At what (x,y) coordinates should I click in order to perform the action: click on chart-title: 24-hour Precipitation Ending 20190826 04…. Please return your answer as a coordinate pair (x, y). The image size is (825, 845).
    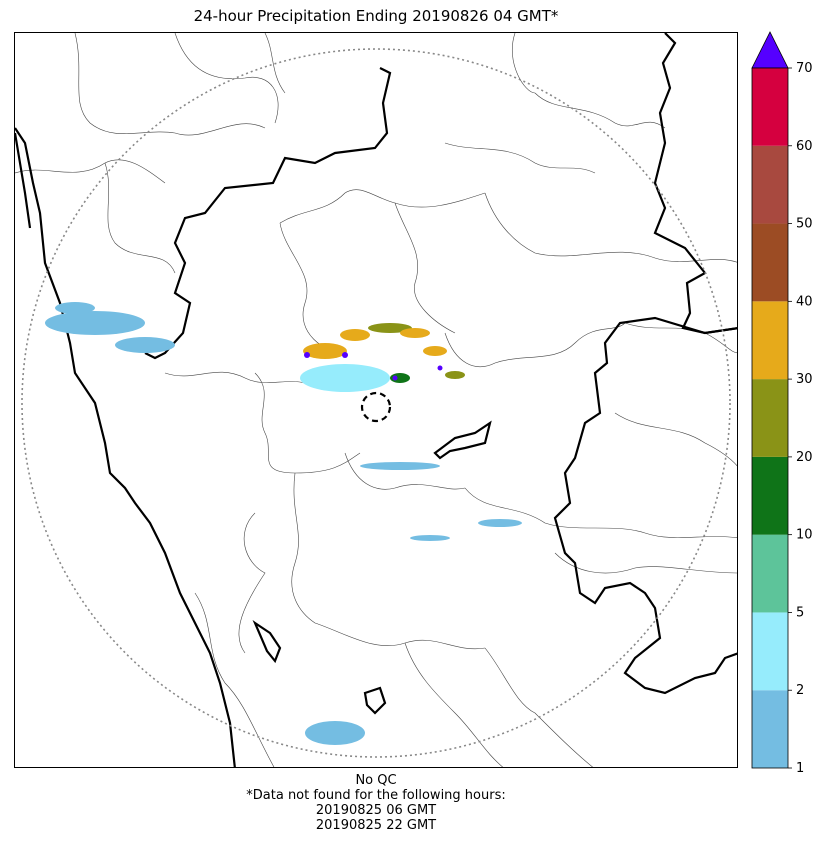
    Looking at the image, I should click on (376, 16).